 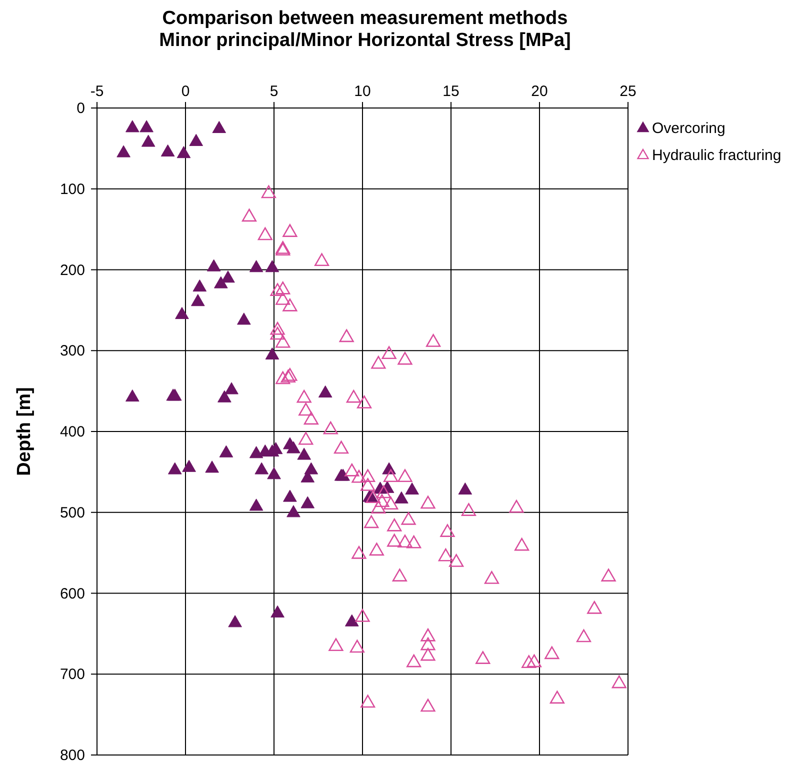 I want to click on x-tick-label: 0, so click(x=185, y=91).